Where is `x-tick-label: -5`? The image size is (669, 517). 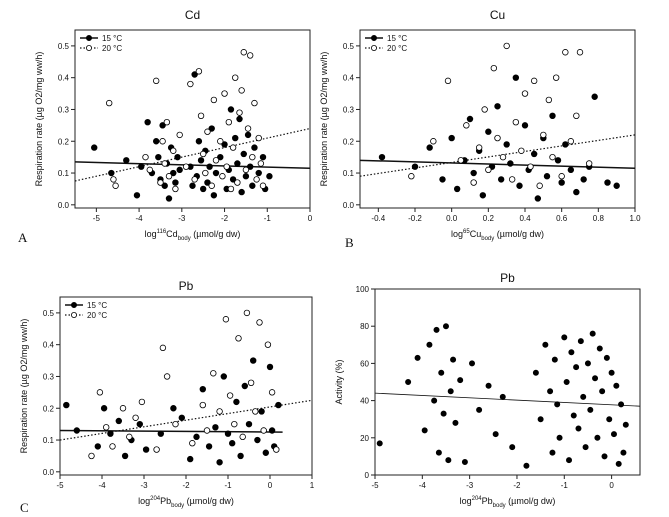
x-tick-label: -5 is located at coordinates (375, 485).